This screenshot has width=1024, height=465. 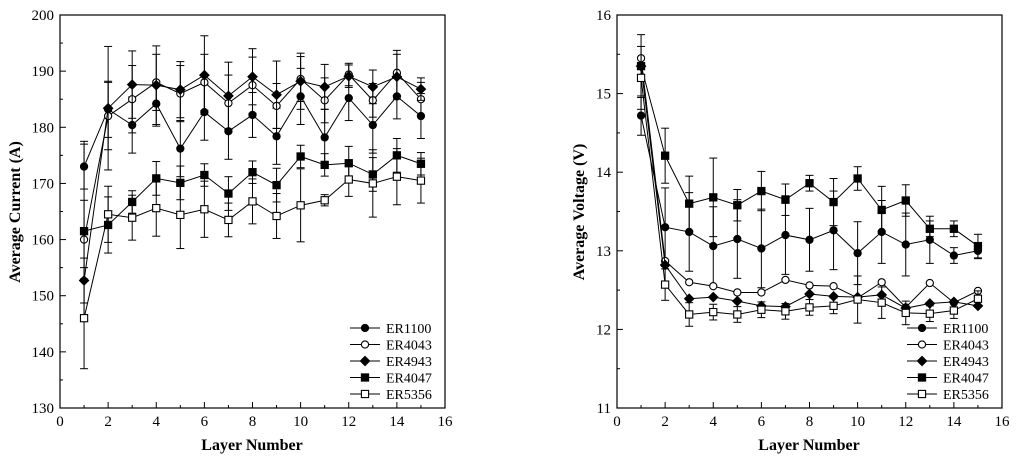 What do you see at coordinates (409, 346) in the screenshot?
I see `legend-label: ER4043` at bounding box center [409, 346].